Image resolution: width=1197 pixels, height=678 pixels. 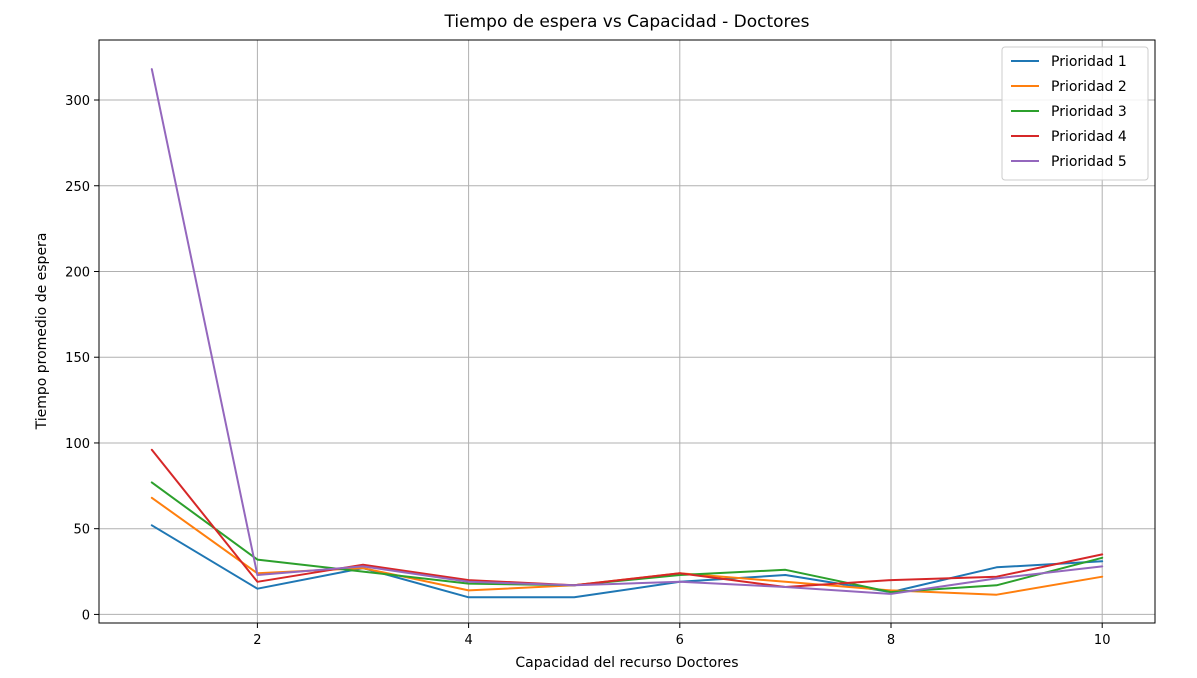 I want to click on x-tick-label: 8, so click(x=891, y=640).